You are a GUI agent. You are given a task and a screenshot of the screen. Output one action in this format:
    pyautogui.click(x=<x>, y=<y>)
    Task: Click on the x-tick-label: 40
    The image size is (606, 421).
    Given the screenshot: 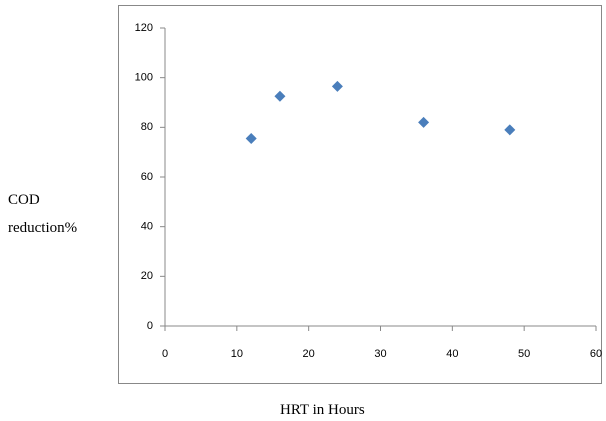 What is the action you would take?
    pyautogui.click(x=452, y=354)
    